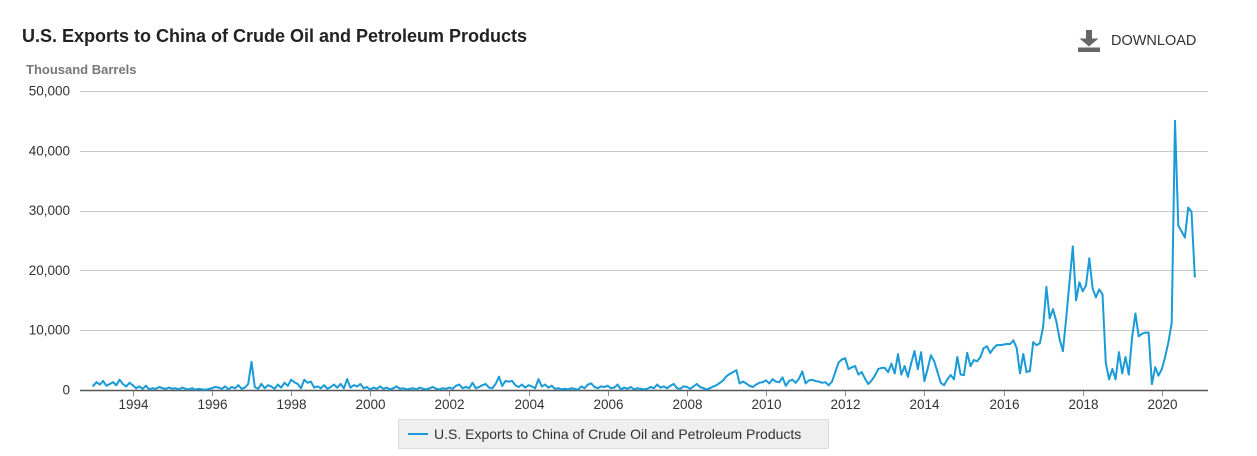 The height and width of the screenshot is (456, 1257). Describe the element at coordinates (1089, 41) in the screenshot. I see `download-icon` at that location.